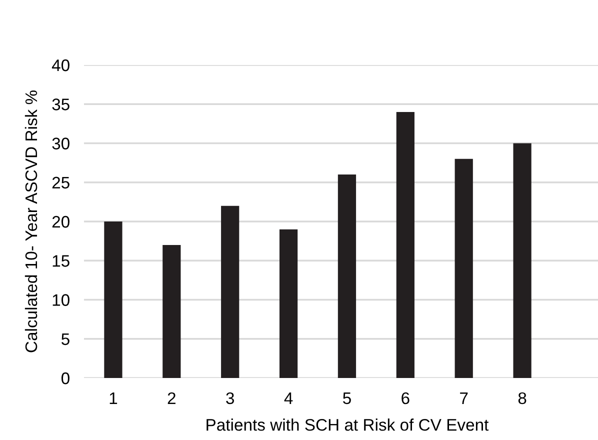 This screenshot has height=440, width=598. Describe the element at coordinates (61, 65) in the screenshot. I see `y-tick-label: 40` at that location.